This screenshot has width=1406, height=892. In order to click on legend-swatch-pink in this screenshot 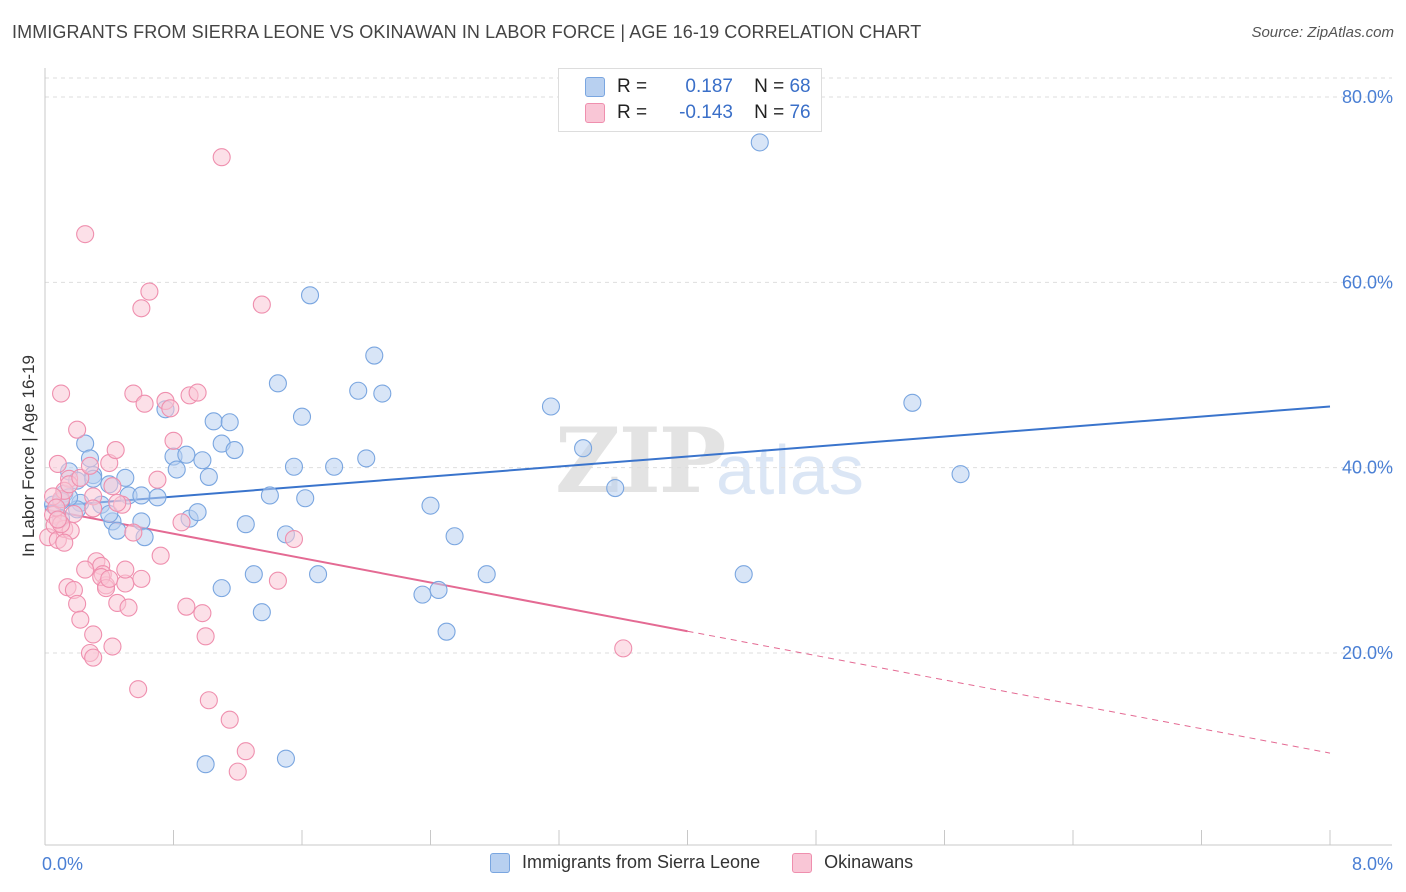, I will do `click(595, 113)`.